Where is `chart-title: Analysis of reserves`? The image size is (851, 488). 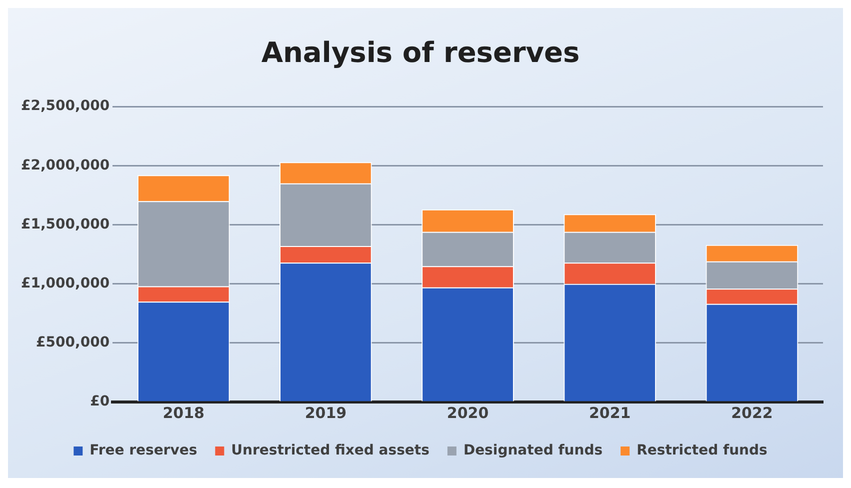 chart-title: Analysis of reserves is located at coordinates (420, 53).